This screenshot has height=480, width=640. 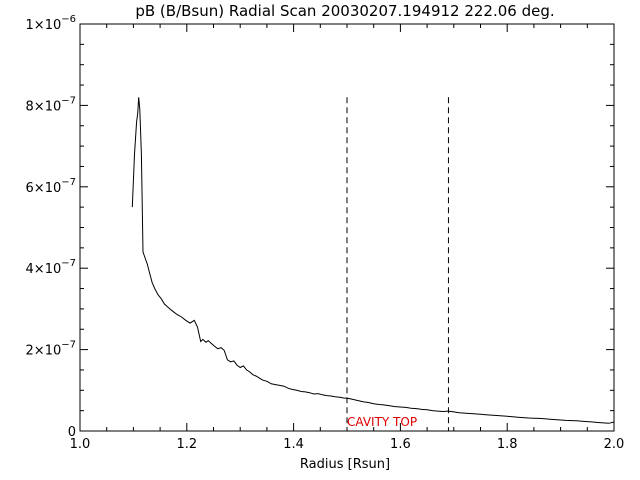 I want to click on x-tick-label: 1.4, so click(x=293, y=444).